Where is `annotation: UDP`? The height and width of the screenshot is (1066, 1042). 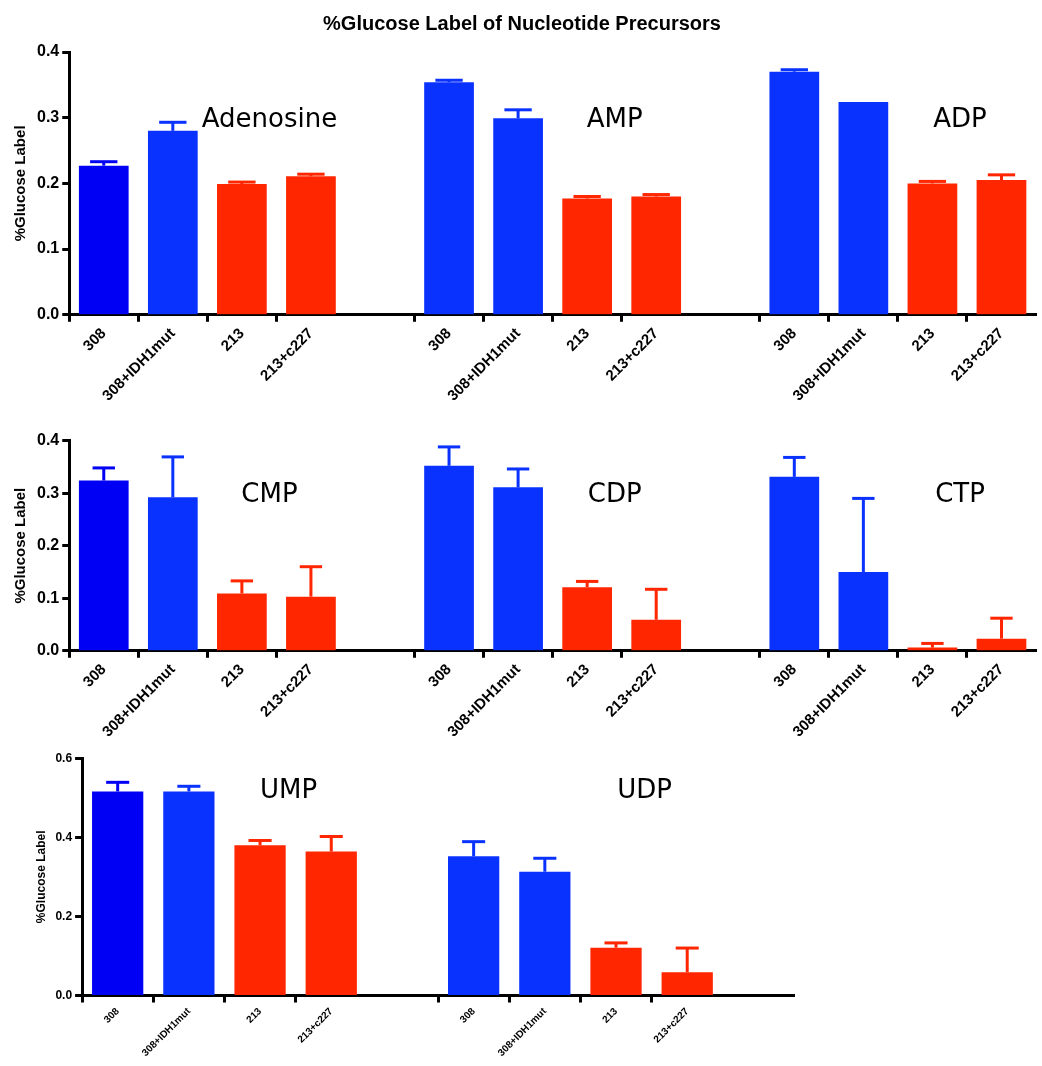
annotation: UDP is located at coordinates (644, 789).